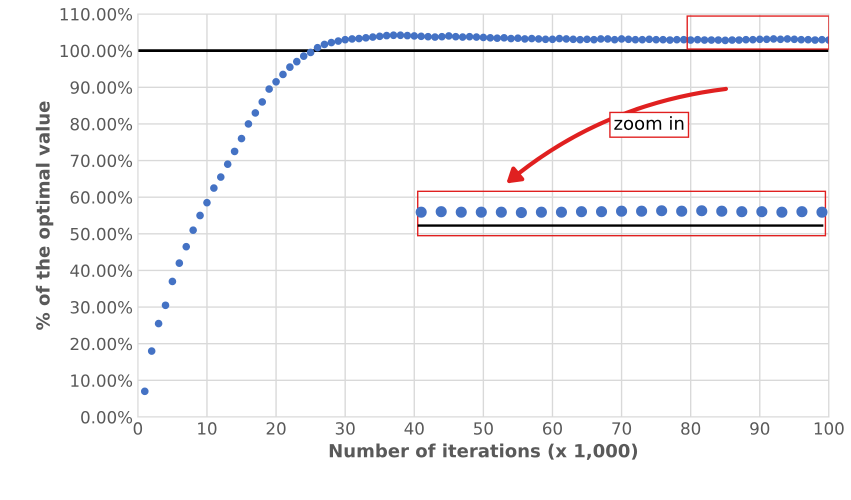 The image size is (851, 500). Describe the element at coordinates (101, 344) in the screenshot. I see `y-tick-label: 20.00%` at that location.